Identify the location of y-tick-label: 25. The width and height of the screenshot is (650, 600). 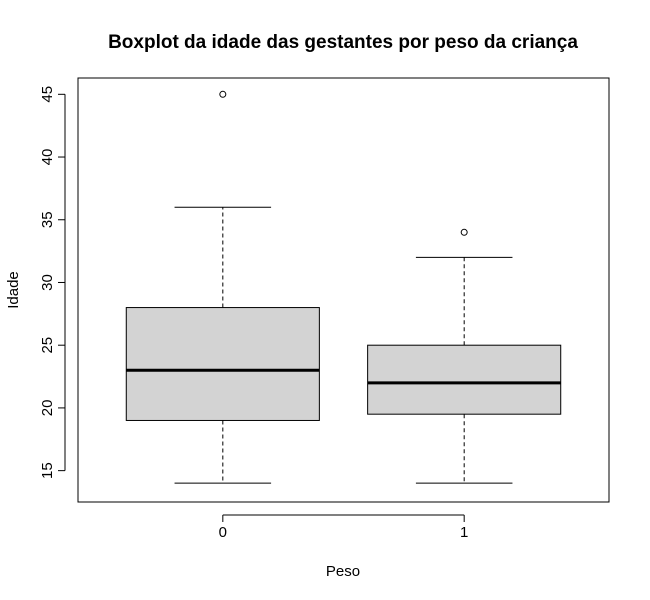
(47, 345).